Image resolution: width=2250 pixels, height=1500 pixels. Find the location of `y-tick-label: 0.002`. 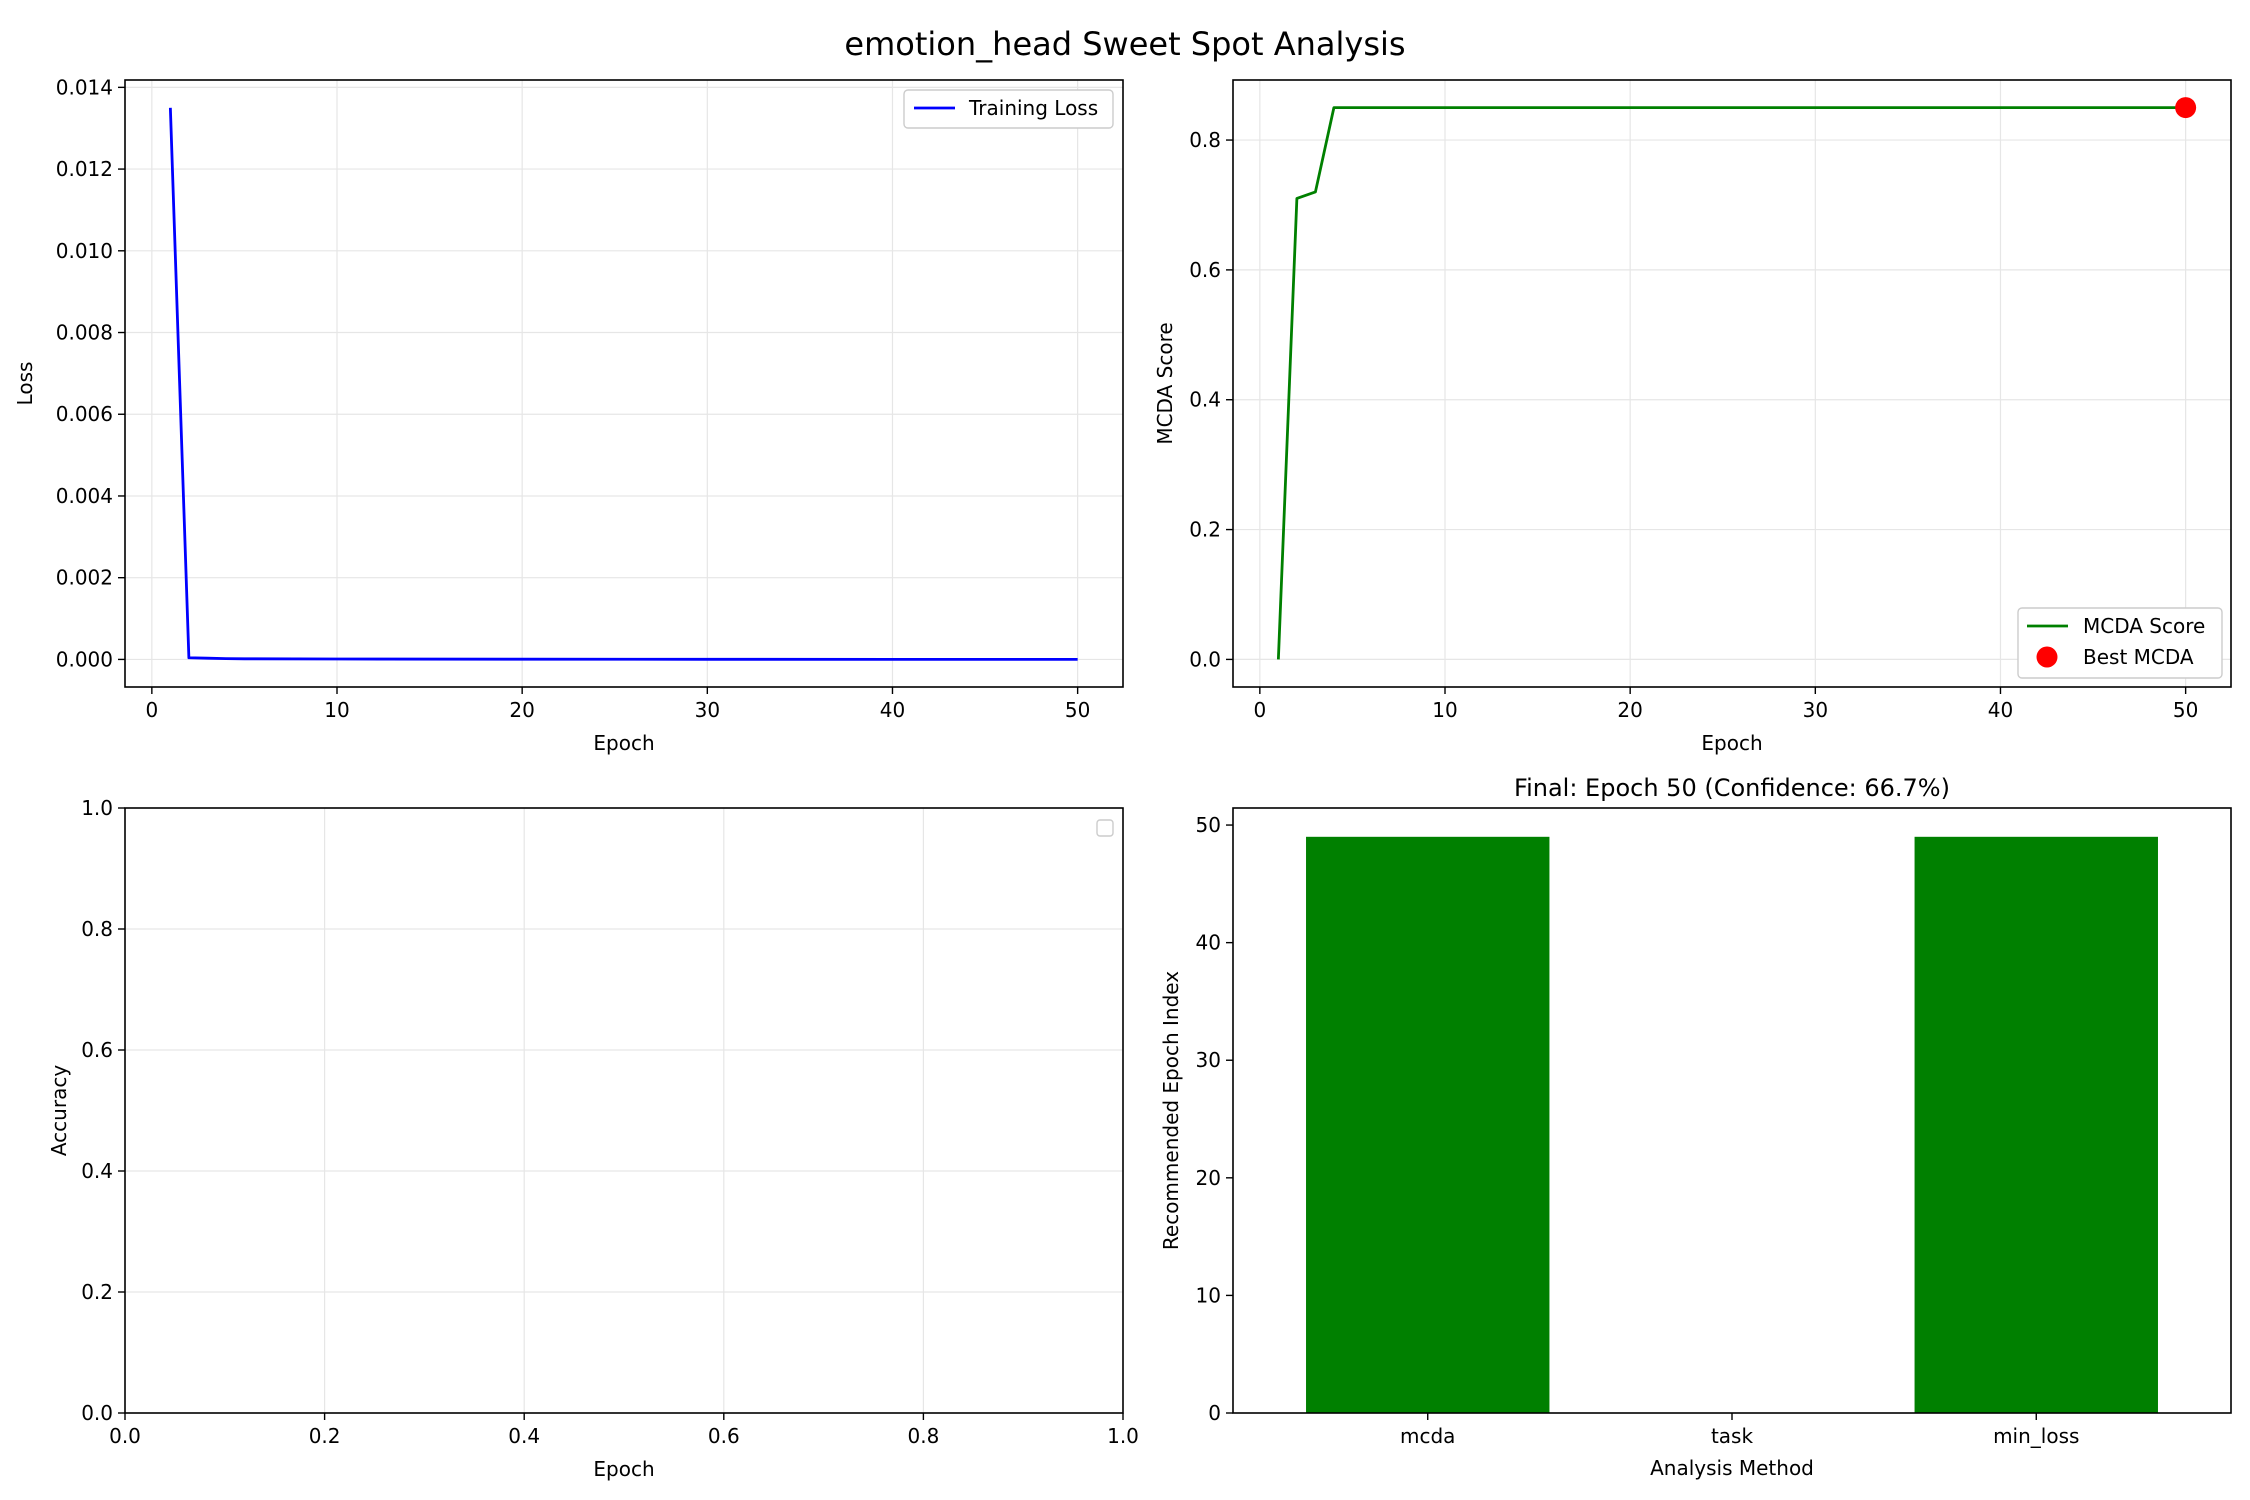

y-tick-label: 0.002 is located at coordinates (84, 578).